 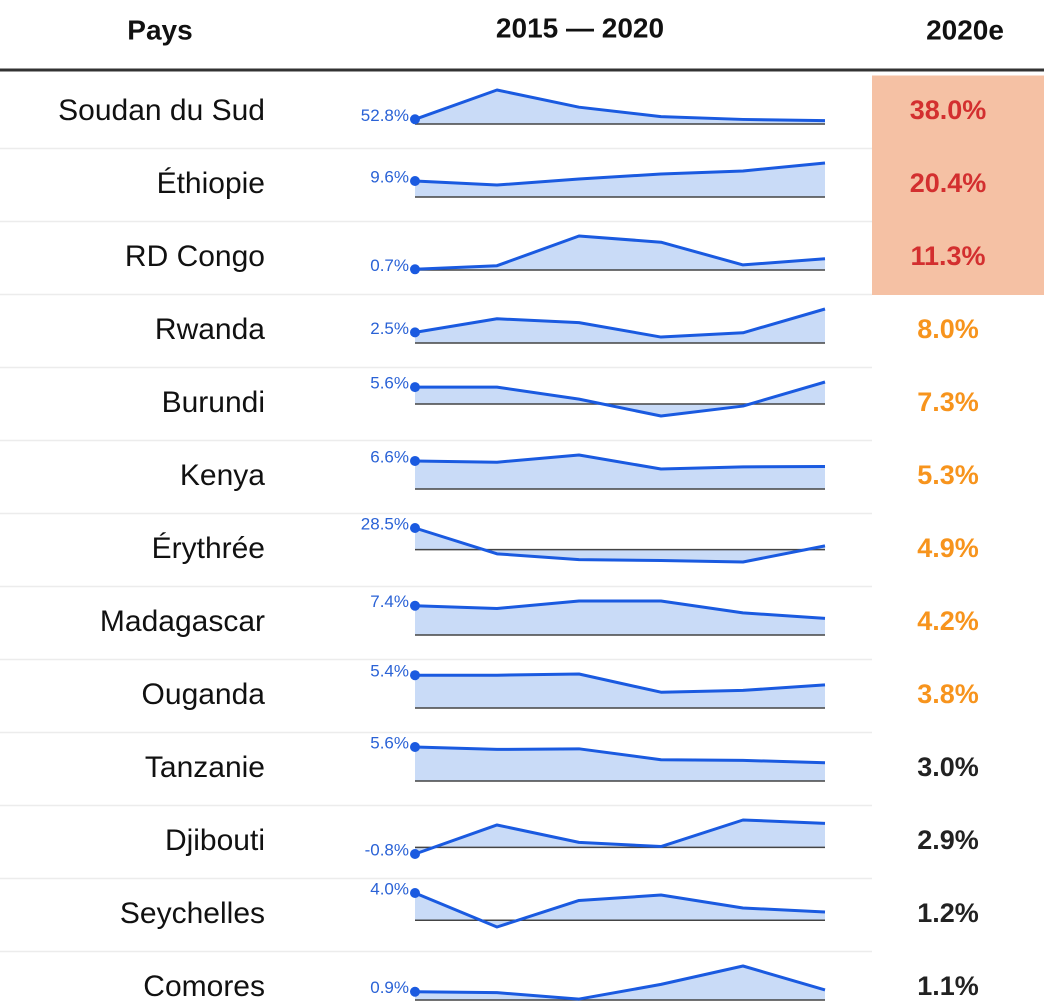 What do you see at coordinates (948, 110) in the screenshot?
I see `estimate: 38.0%` at bounding box center [948, 110].